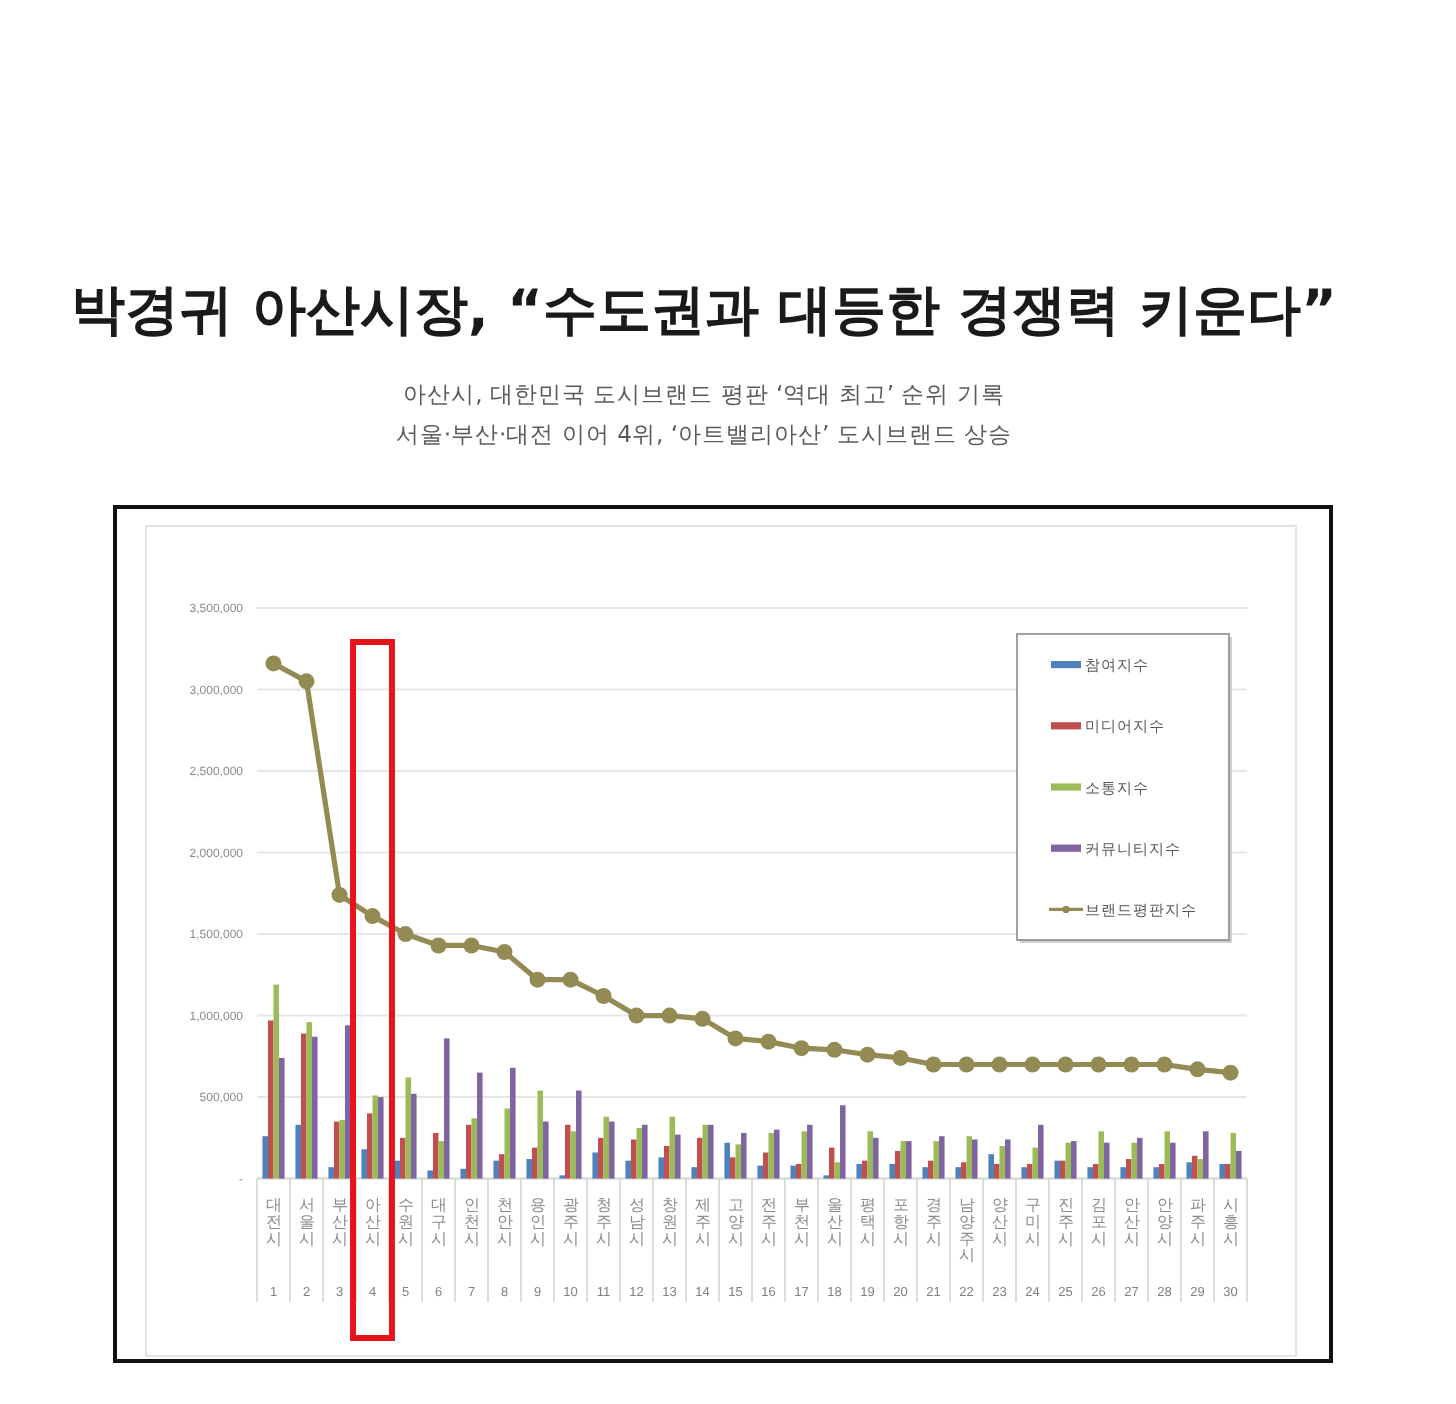 The image size is (1456, 1404). Describe the element at coordinates (900, 1222) in the screenshot. I see `x-tick-label: 포항시` at that location.